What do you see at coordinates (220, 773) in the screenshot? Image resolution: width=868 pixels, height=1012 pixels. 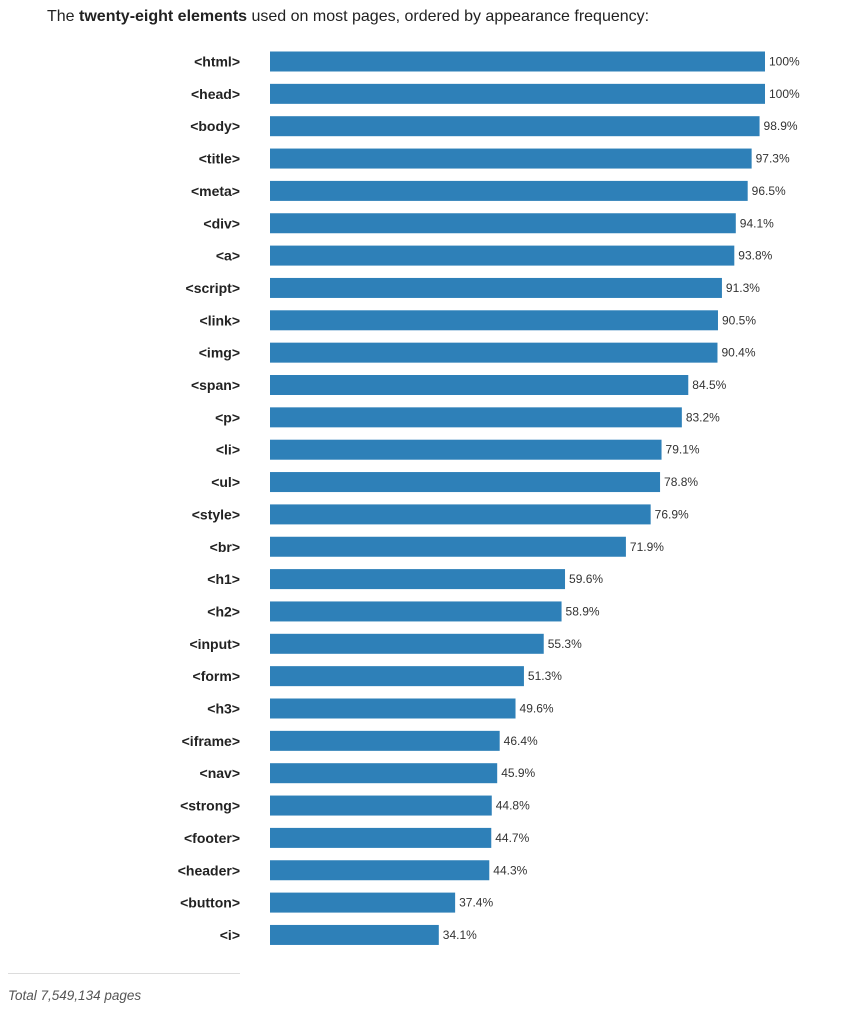 I see `category-label: <nav>` at bounding box center [220, 773].